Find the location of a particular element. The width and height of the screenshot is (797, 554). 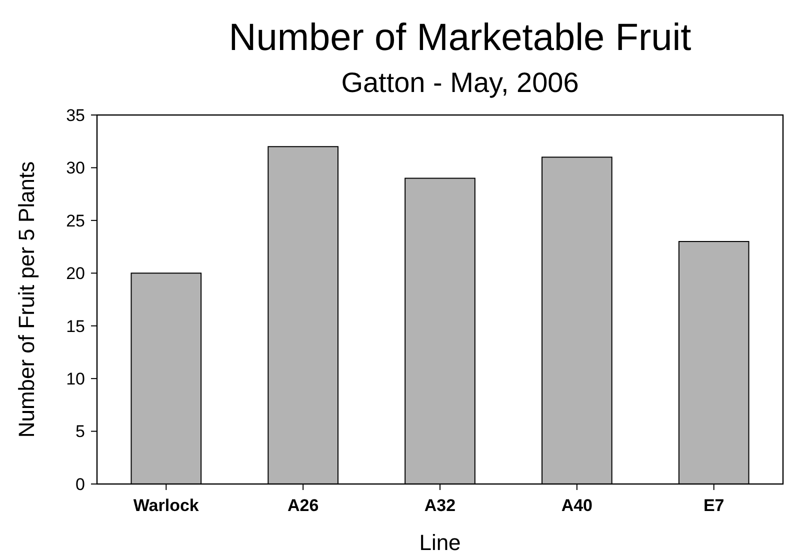

x-axis-title: Line is located at coordinates (440, 542).